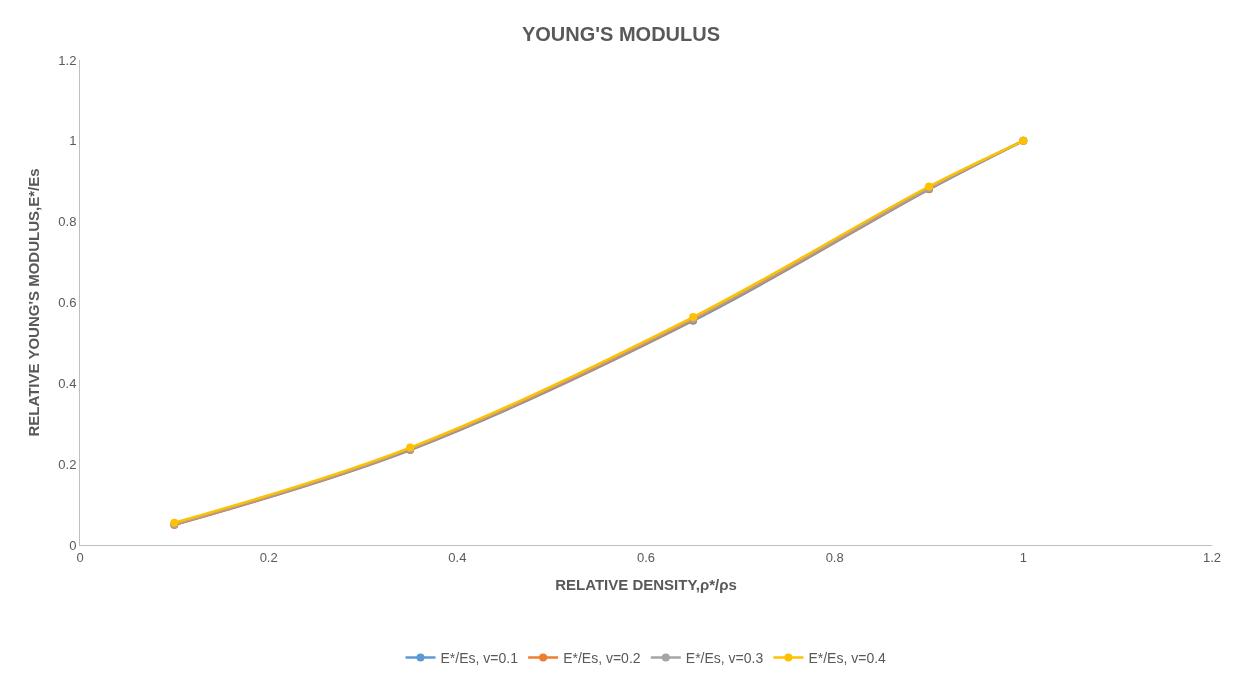 This screenshot has height=686, width=1242. What do you see at coordinates (834, 557) in the screenshot?
I see `x-tick-label: 0.8` at bounding box center [834, 557].